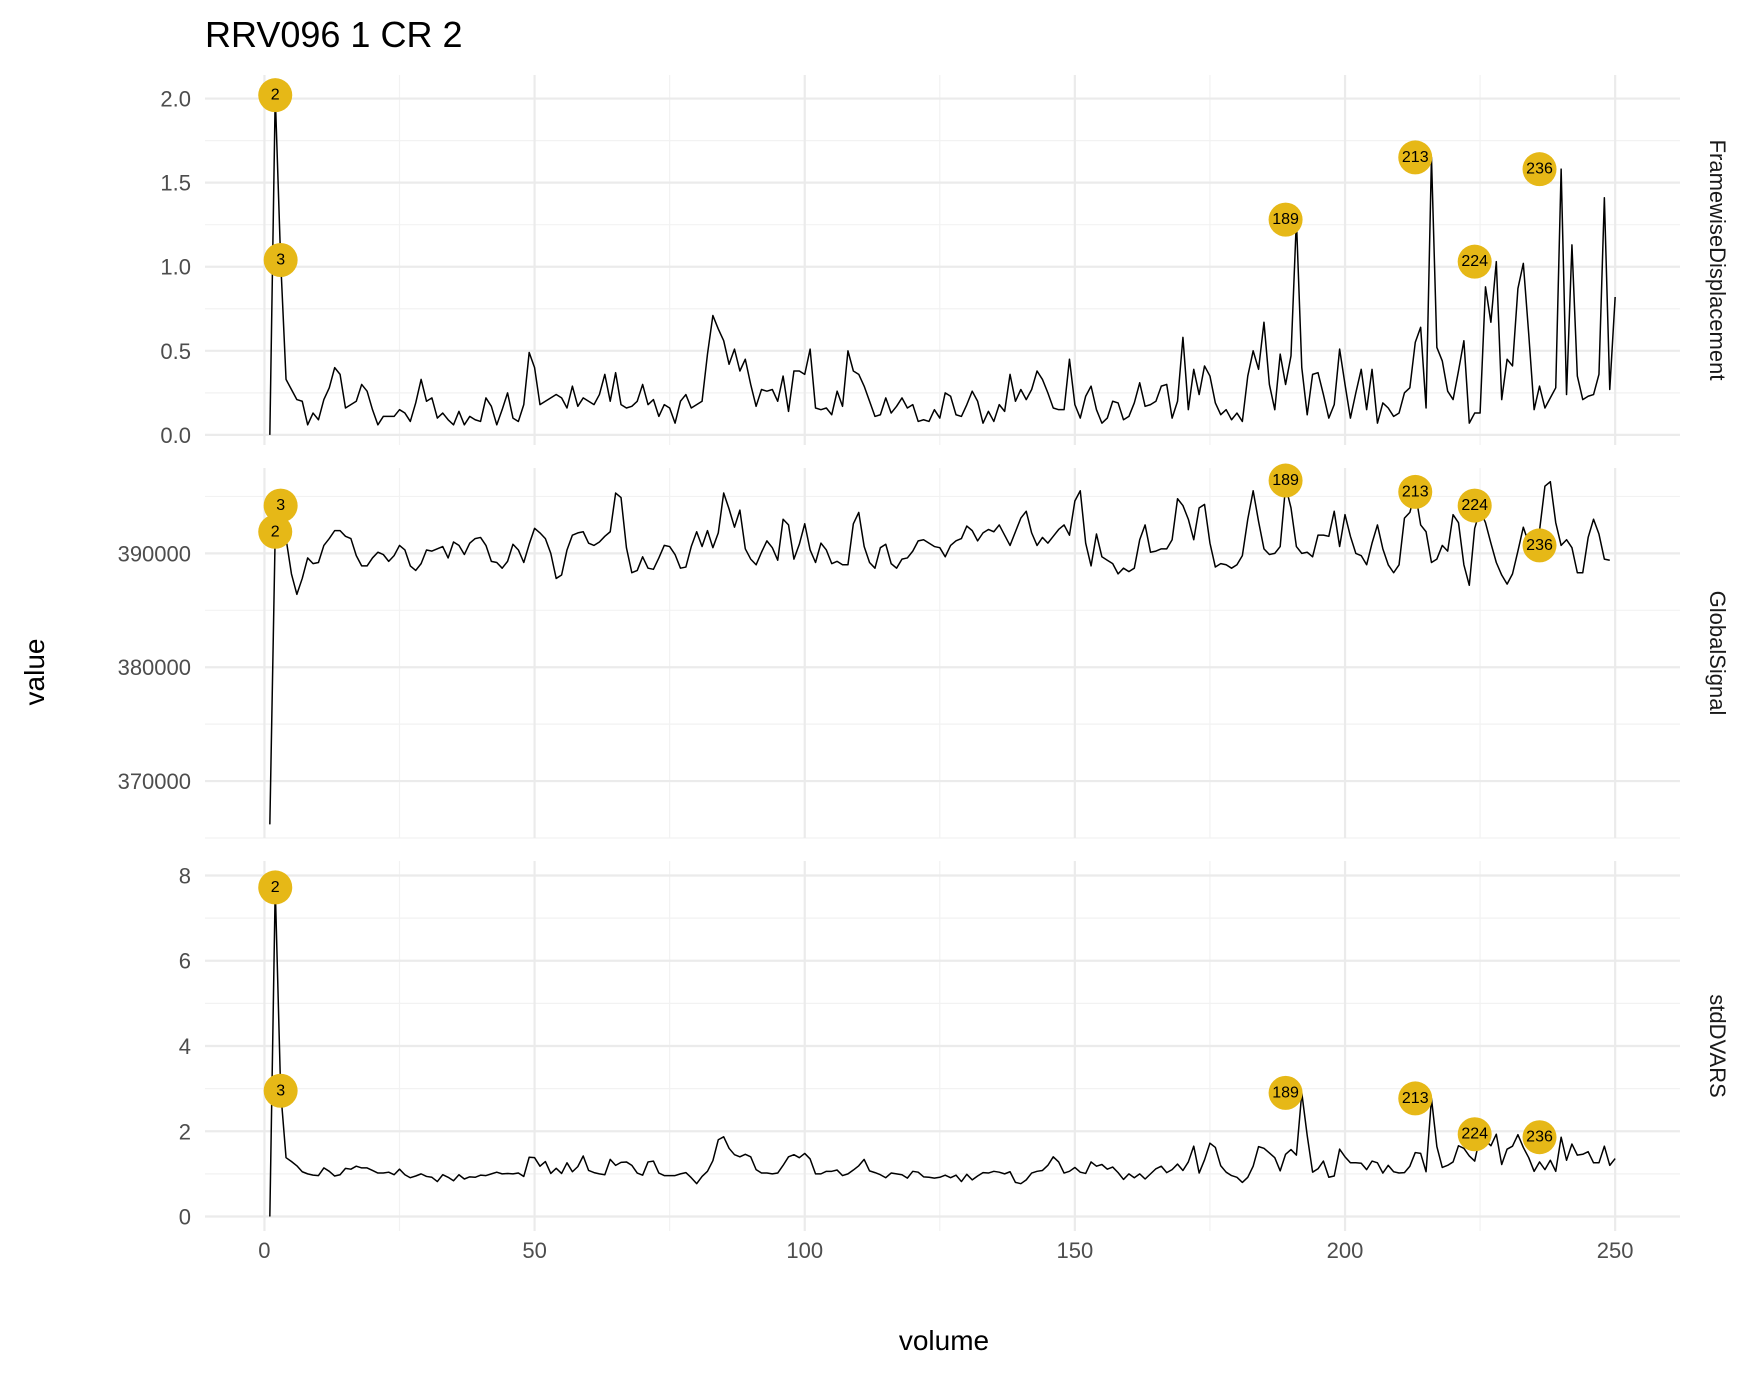 This screenshot has height=1375, width=1750. I want to click on facet-label-stddvars: stdDVARS, so click(1717, 1046).